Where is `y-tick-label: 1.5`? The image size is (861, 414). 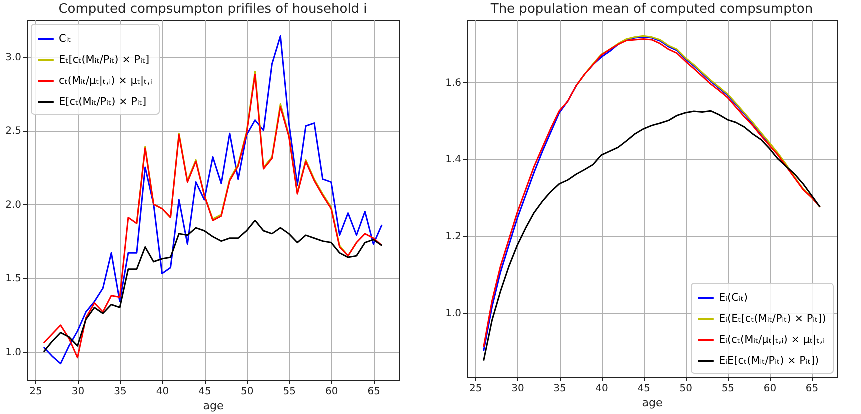
y-tick-label: 1.5 is located at coordinates (14, 279).